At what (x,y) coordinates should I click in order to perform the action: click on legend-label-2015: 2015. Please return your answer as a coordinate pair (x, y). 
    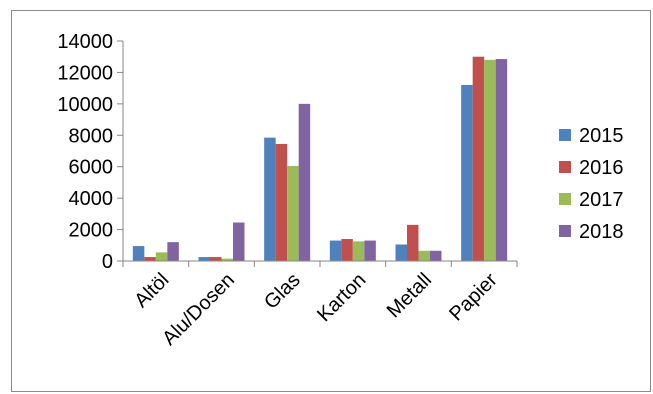
    Looking at the image, I should click on (601, 136).